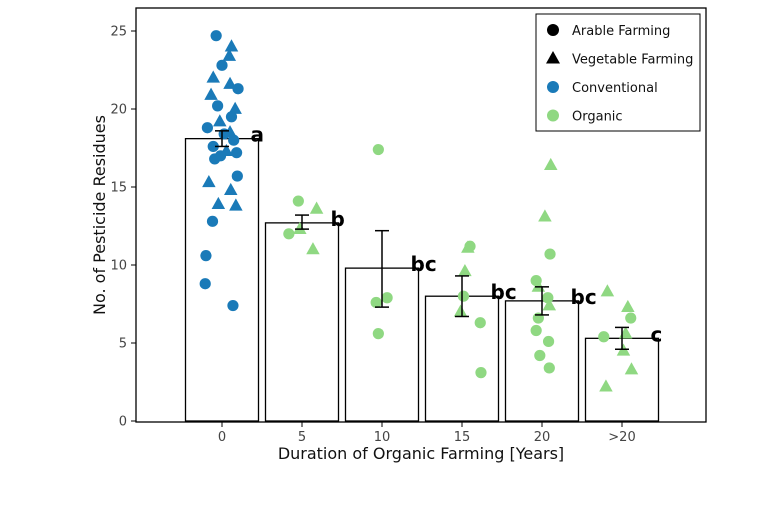  I want to click on y-axis-title: No. of Pesticide Residues, so click(99, 215).